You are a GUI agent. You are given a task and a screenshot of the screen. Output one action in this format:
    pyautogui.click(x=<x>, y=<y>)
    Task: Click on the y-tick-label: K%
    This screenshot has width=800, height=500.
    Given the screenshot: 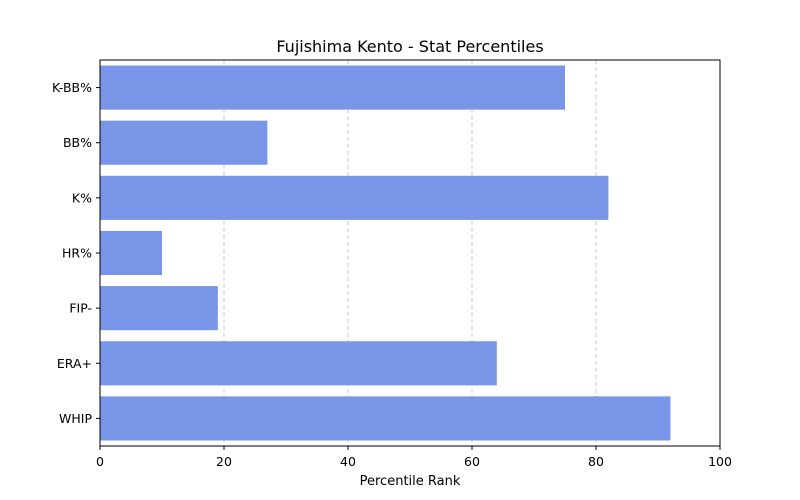 What is the action you would take?
    pyautogui.click(x=82, y=197)
    